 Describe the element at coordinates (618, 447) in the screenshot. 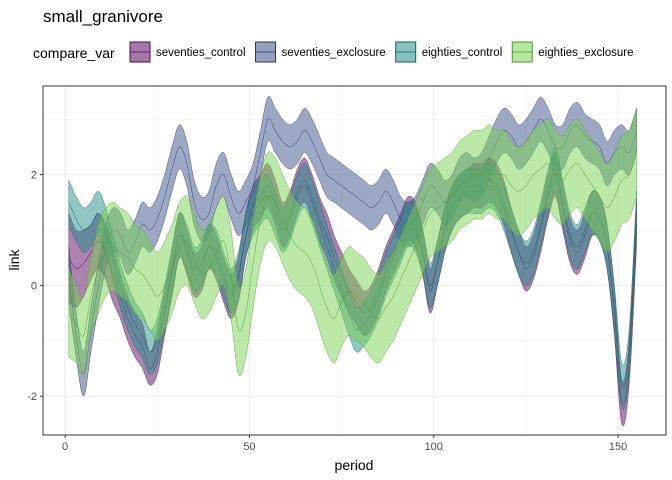

I see `x-tick-label: 150` at that location.